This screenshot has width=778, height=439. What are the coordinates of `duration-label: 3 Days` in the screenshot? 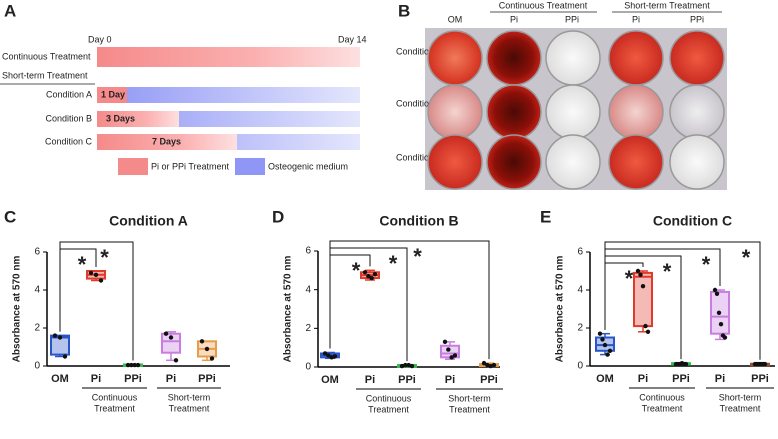 It's located at (120, 118).